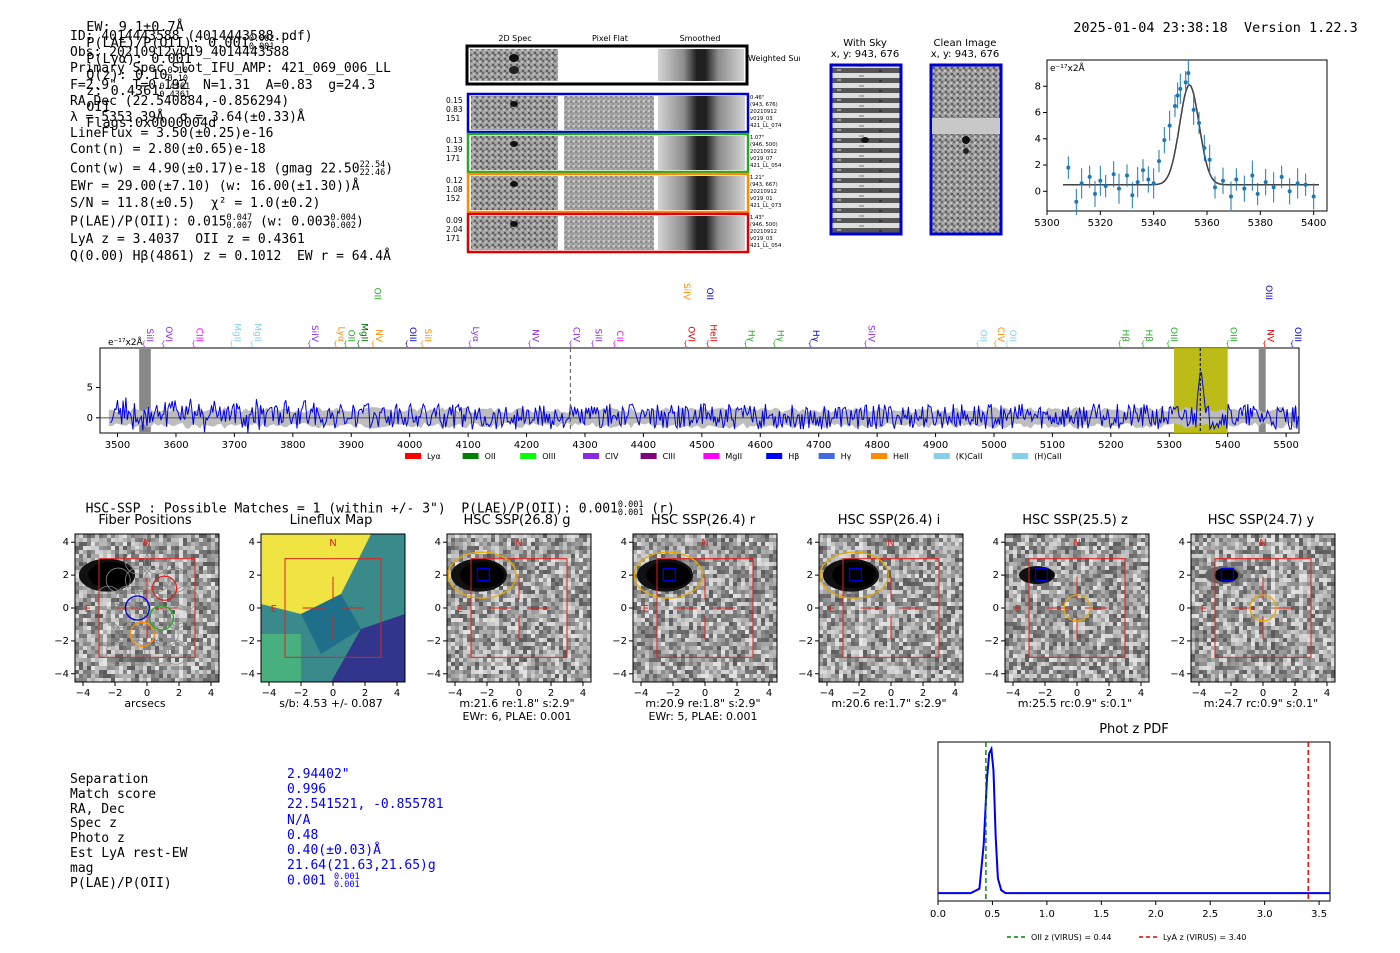 Image resolution: width=1400 pixels, height=953 pixels. I want to click on spectrum-xtick-label: 3500, so click(117, 445).